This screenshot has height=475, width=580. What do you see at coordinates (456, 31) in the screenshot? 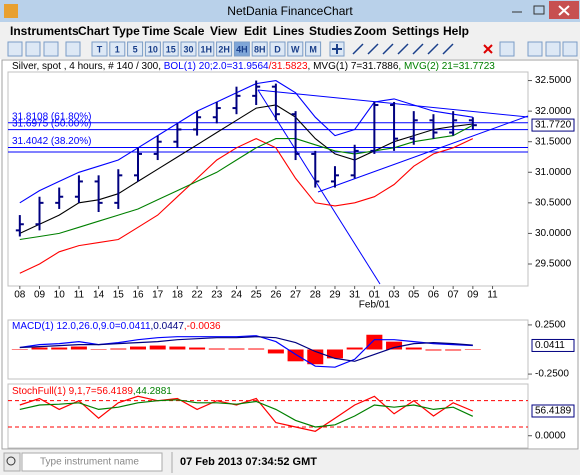
I see `menu-item: Help` at bounding box center [456, 31].